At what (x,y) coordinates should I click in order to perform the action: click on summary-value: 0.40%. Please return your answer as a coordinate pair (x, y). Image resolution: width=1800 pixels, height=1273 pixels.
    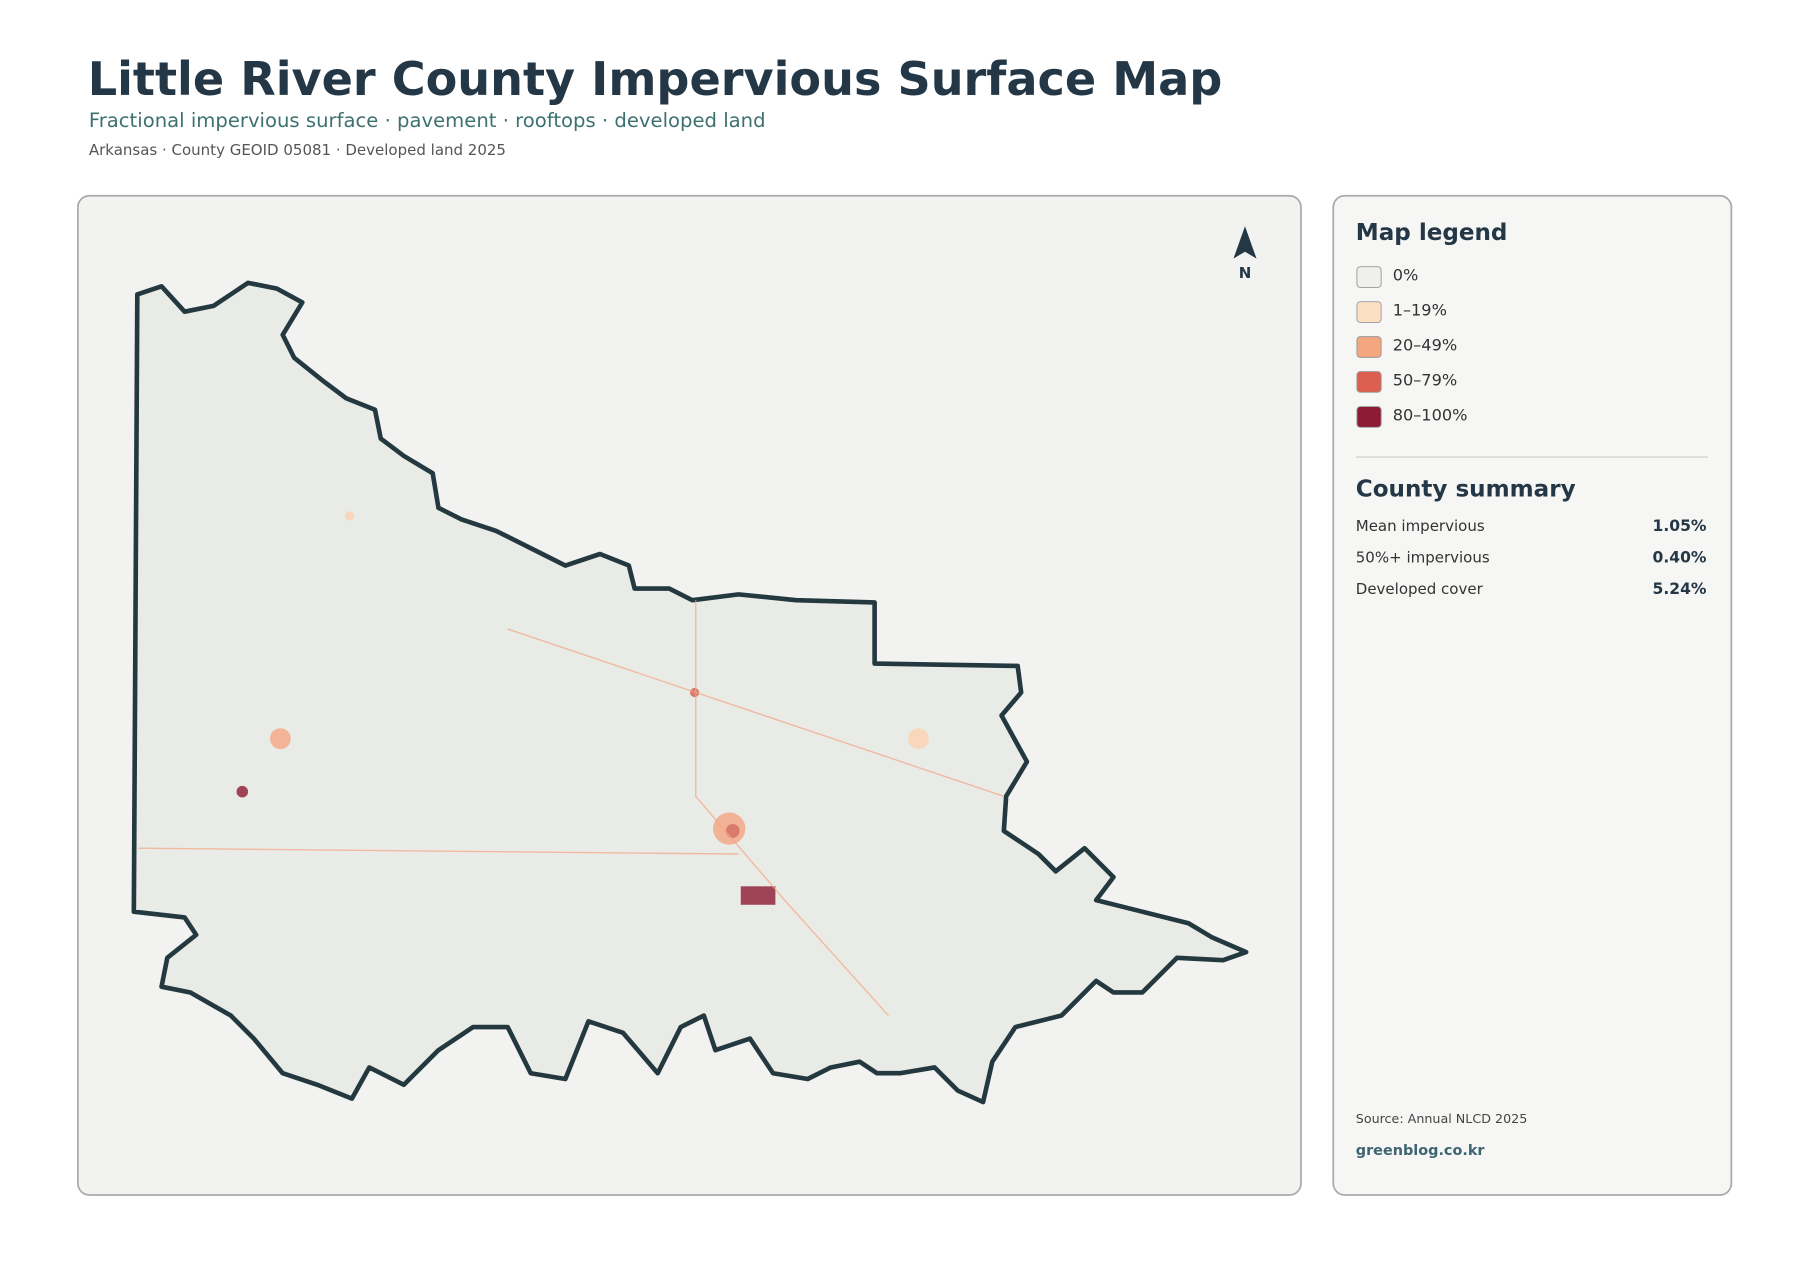
    Looking at the image, I should click on (1680, 557).